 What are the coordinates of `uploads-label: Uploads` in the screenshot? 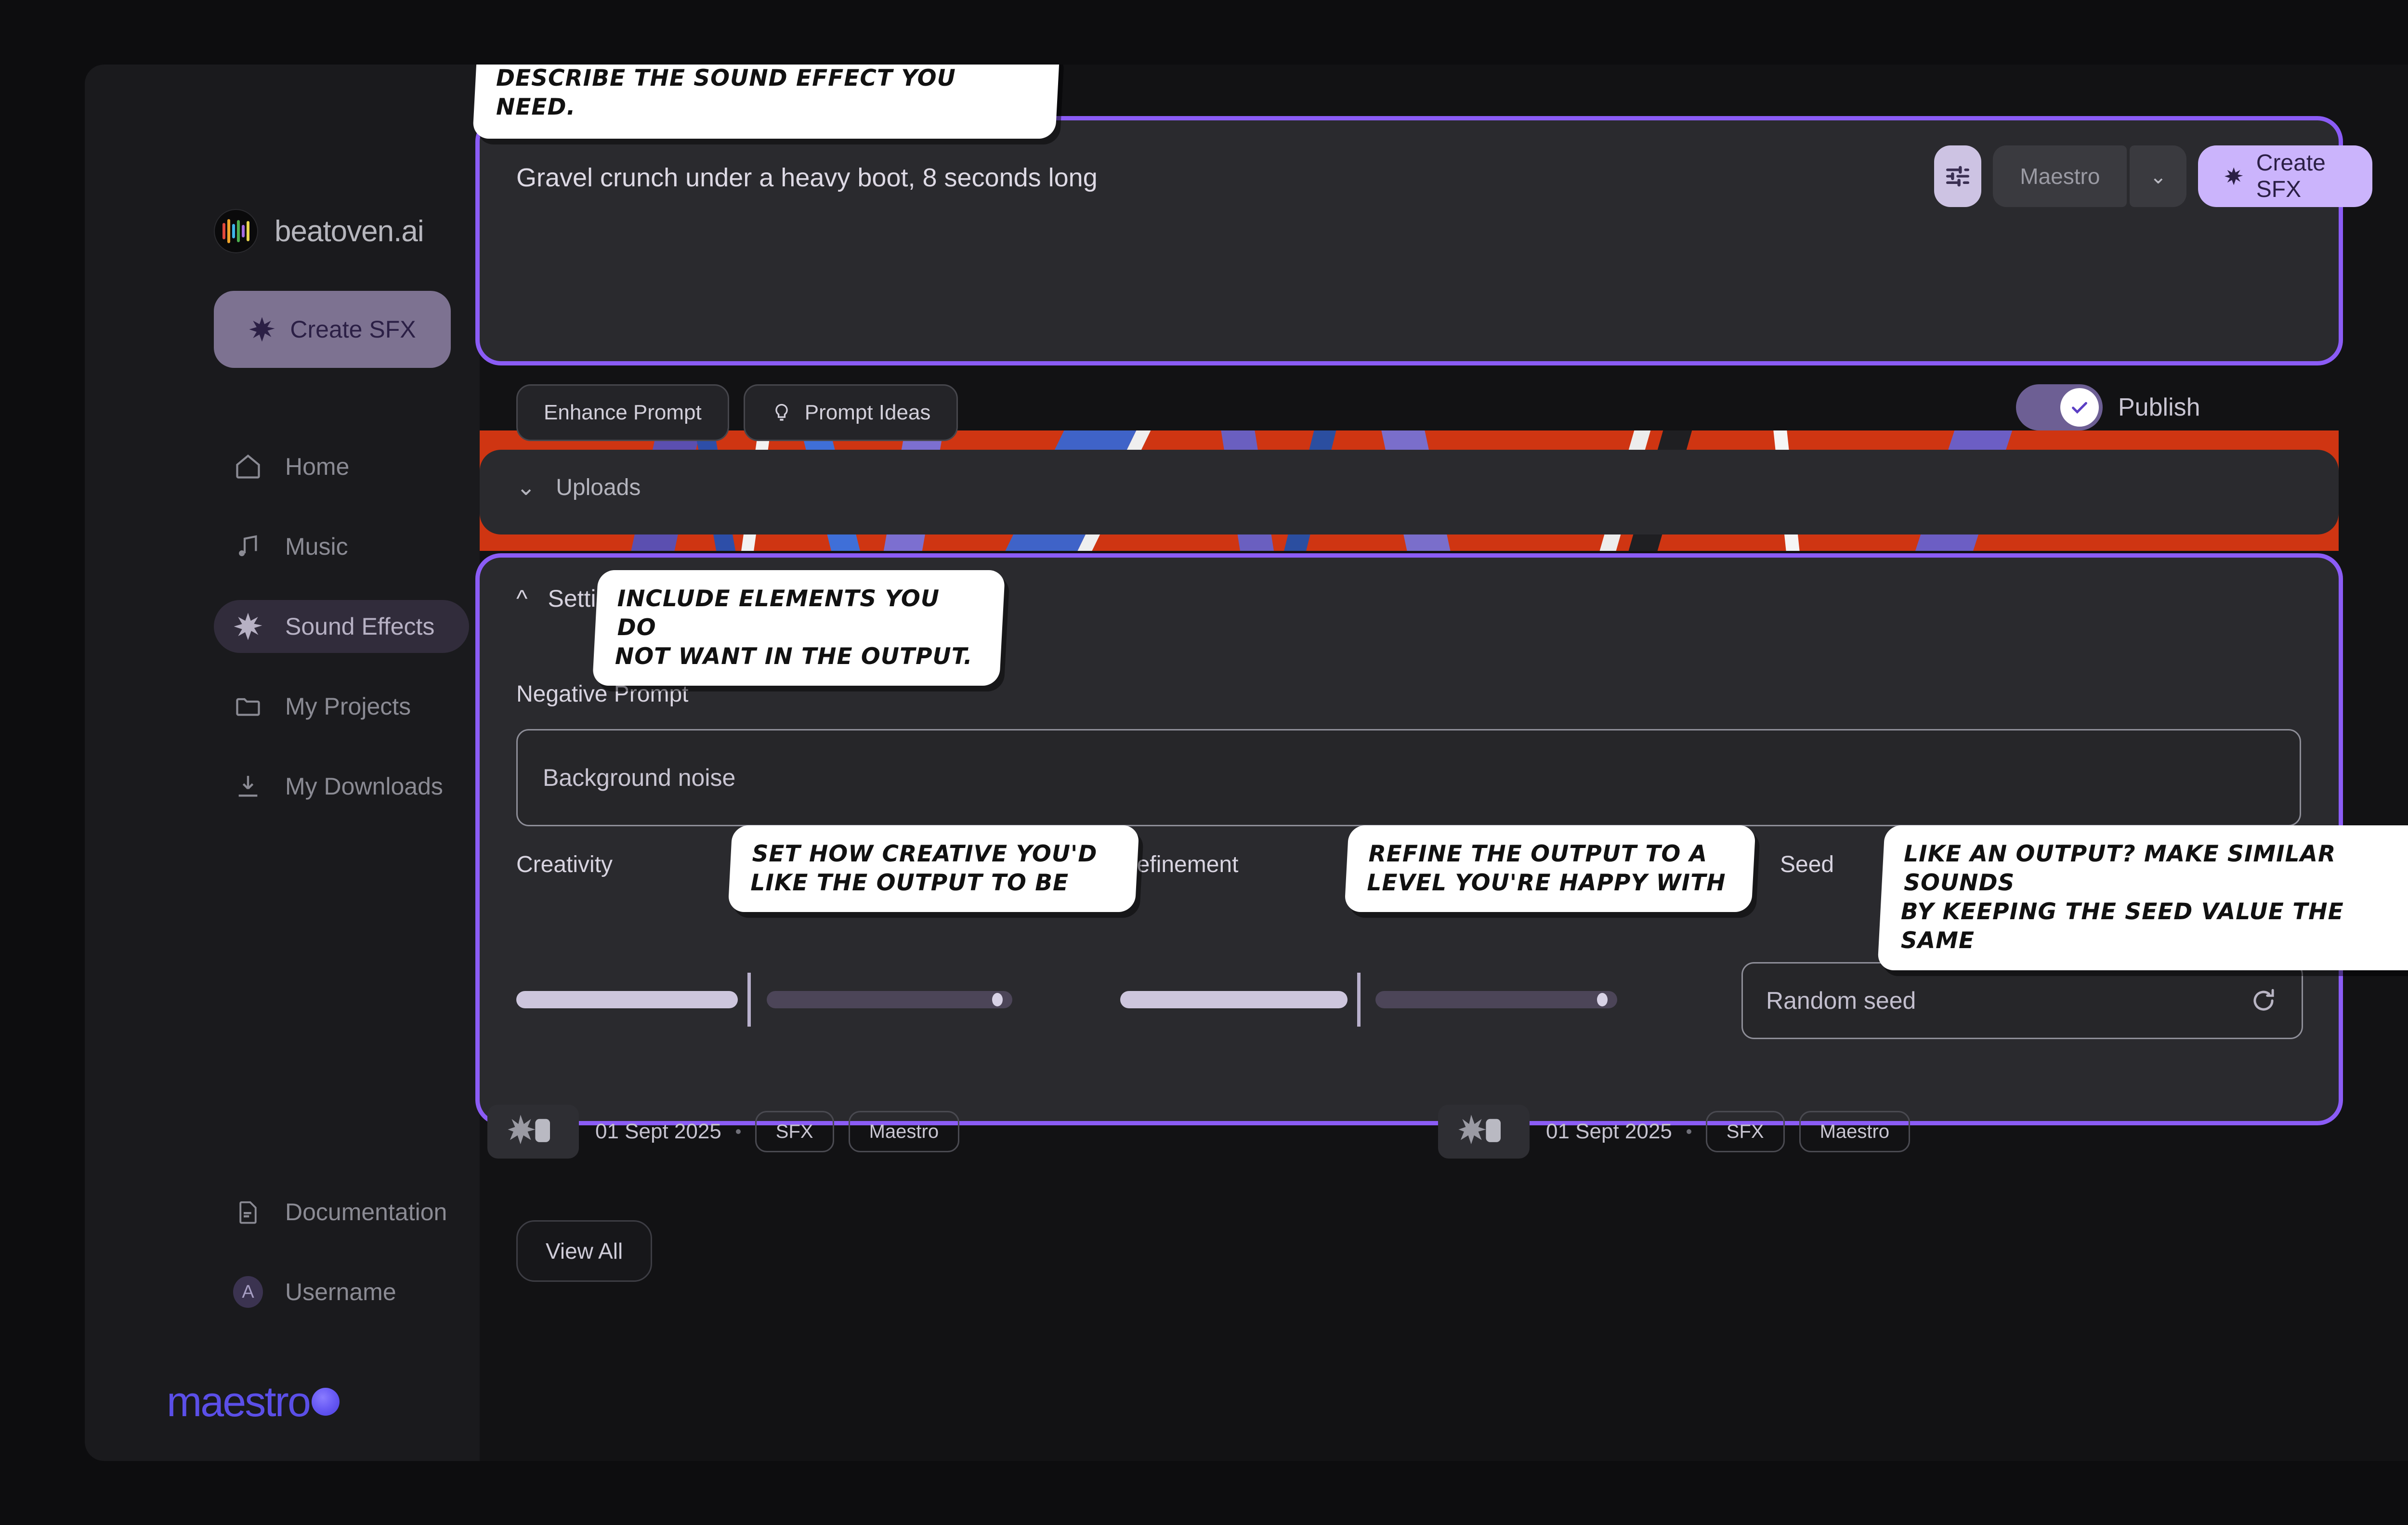 It's located at (598, 487).